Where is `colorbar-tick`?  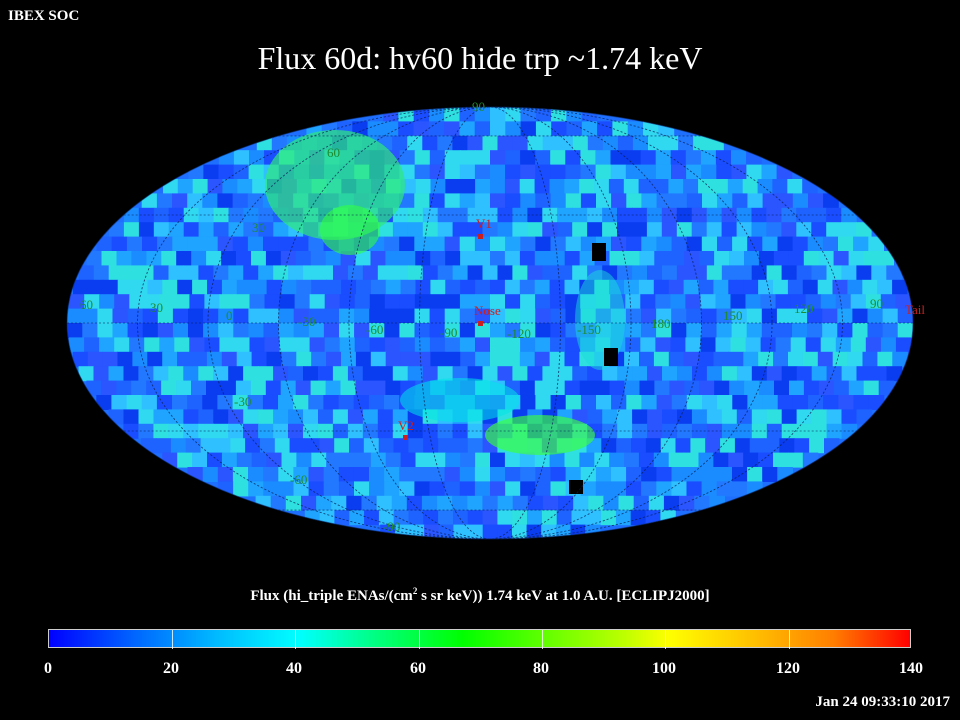 colorbar-tick is located at coordinates (295, 639).